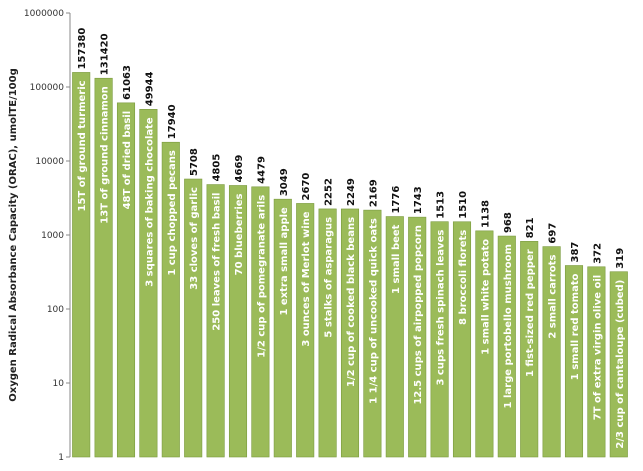 Image resolution: width=643 pixels, height=471 pixels. Describe the element at coordinates (172, 121) in the screenshot. I see `data-label: 17940` at that location.